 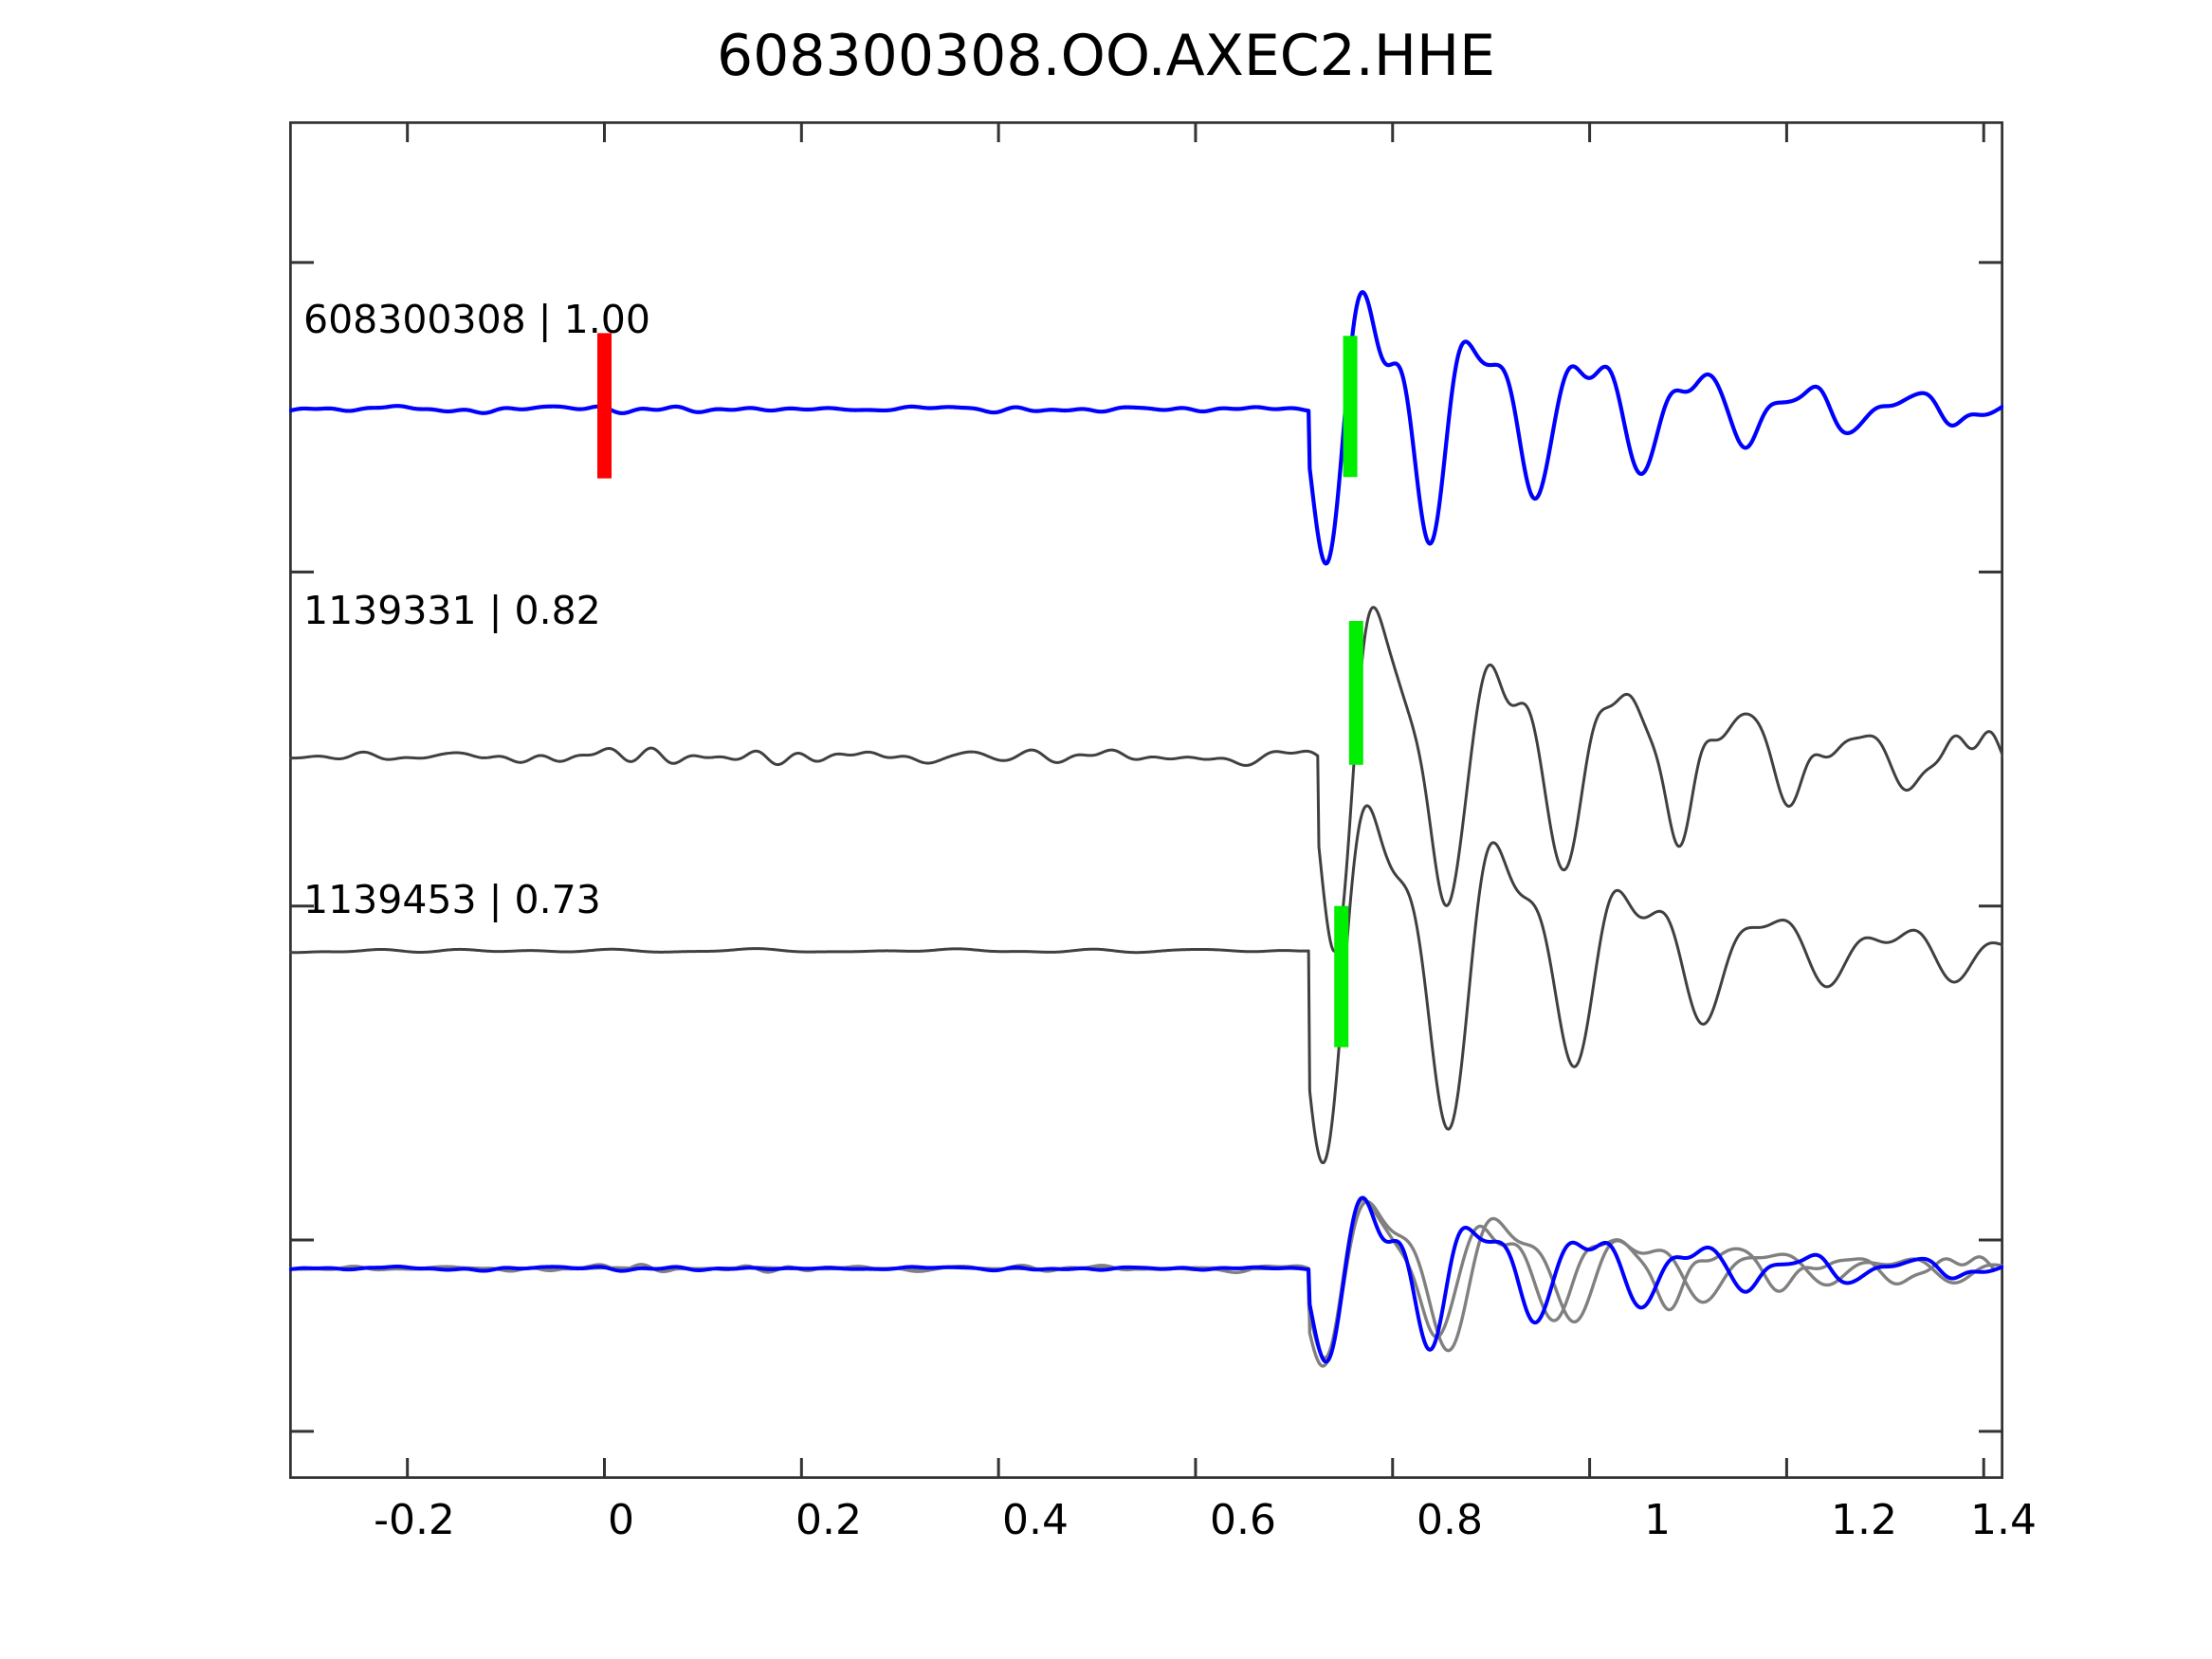 I want to click on x-tick-label-4: 0.6, so click(x=1243, y=1520).